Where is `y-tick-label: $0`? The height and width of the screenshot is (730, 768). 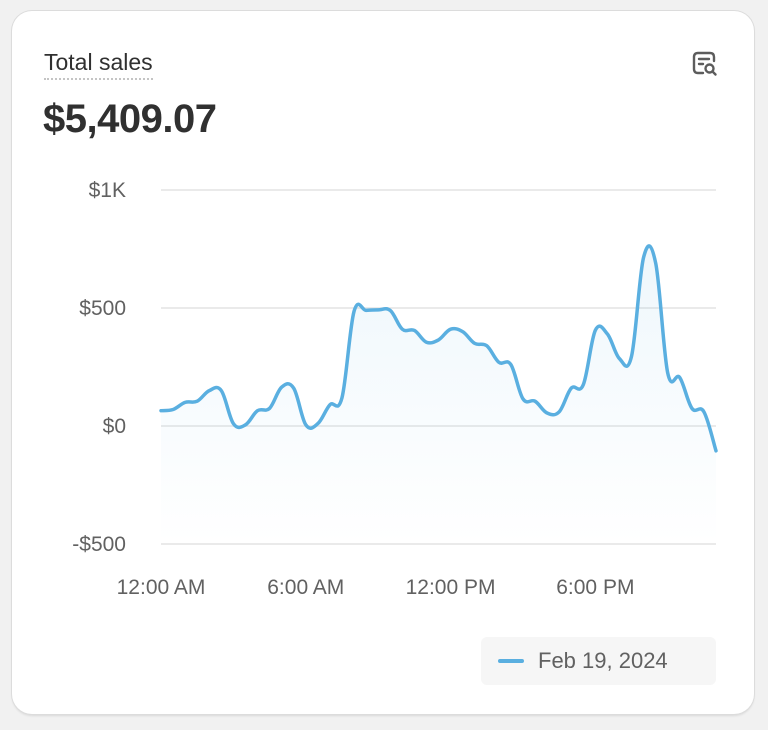
y-tick-label: $0 is located at coordinates (114, 426).